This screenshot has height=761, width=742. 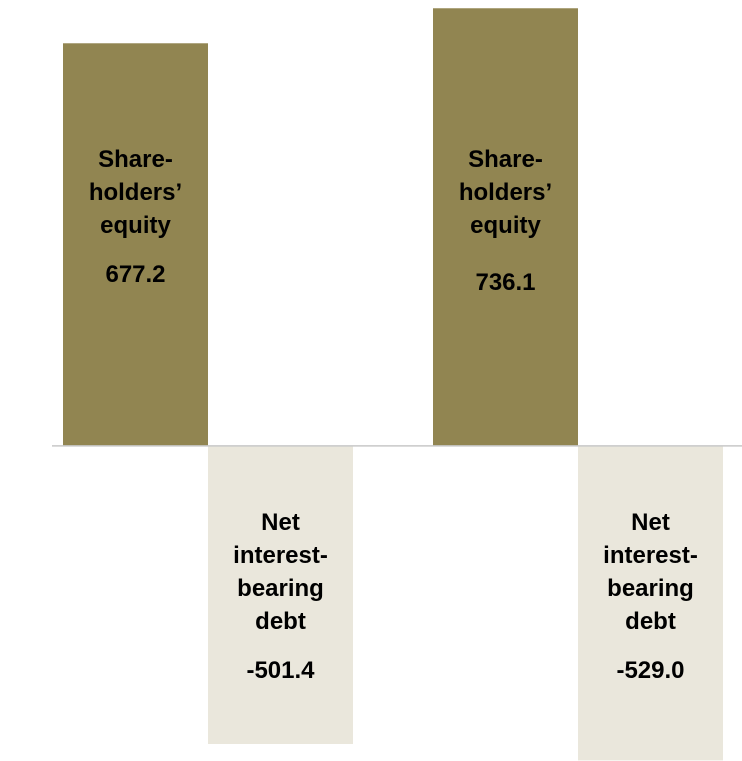 What do you see at coordinates (505, 282) in the screenshot?
I see `data-label: 736.1` at bounding box center [505, 282].